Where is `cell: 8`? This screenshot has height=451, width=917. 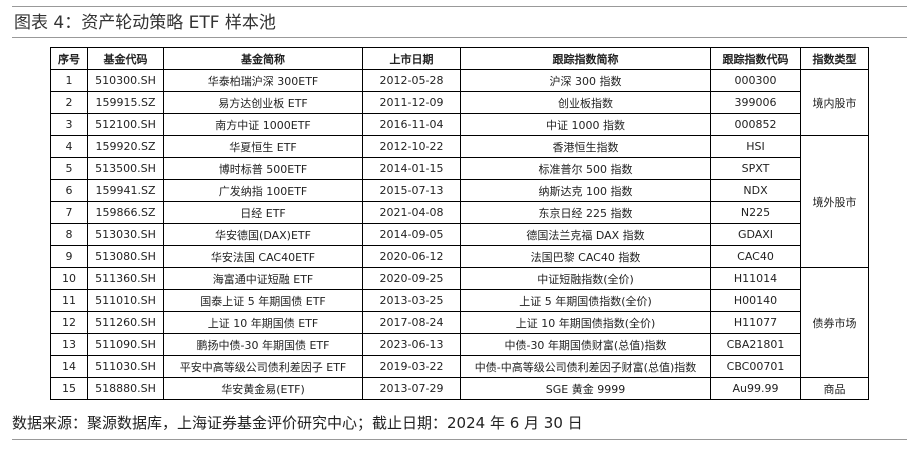 cell: 8 is located at coordinates (69, 234).